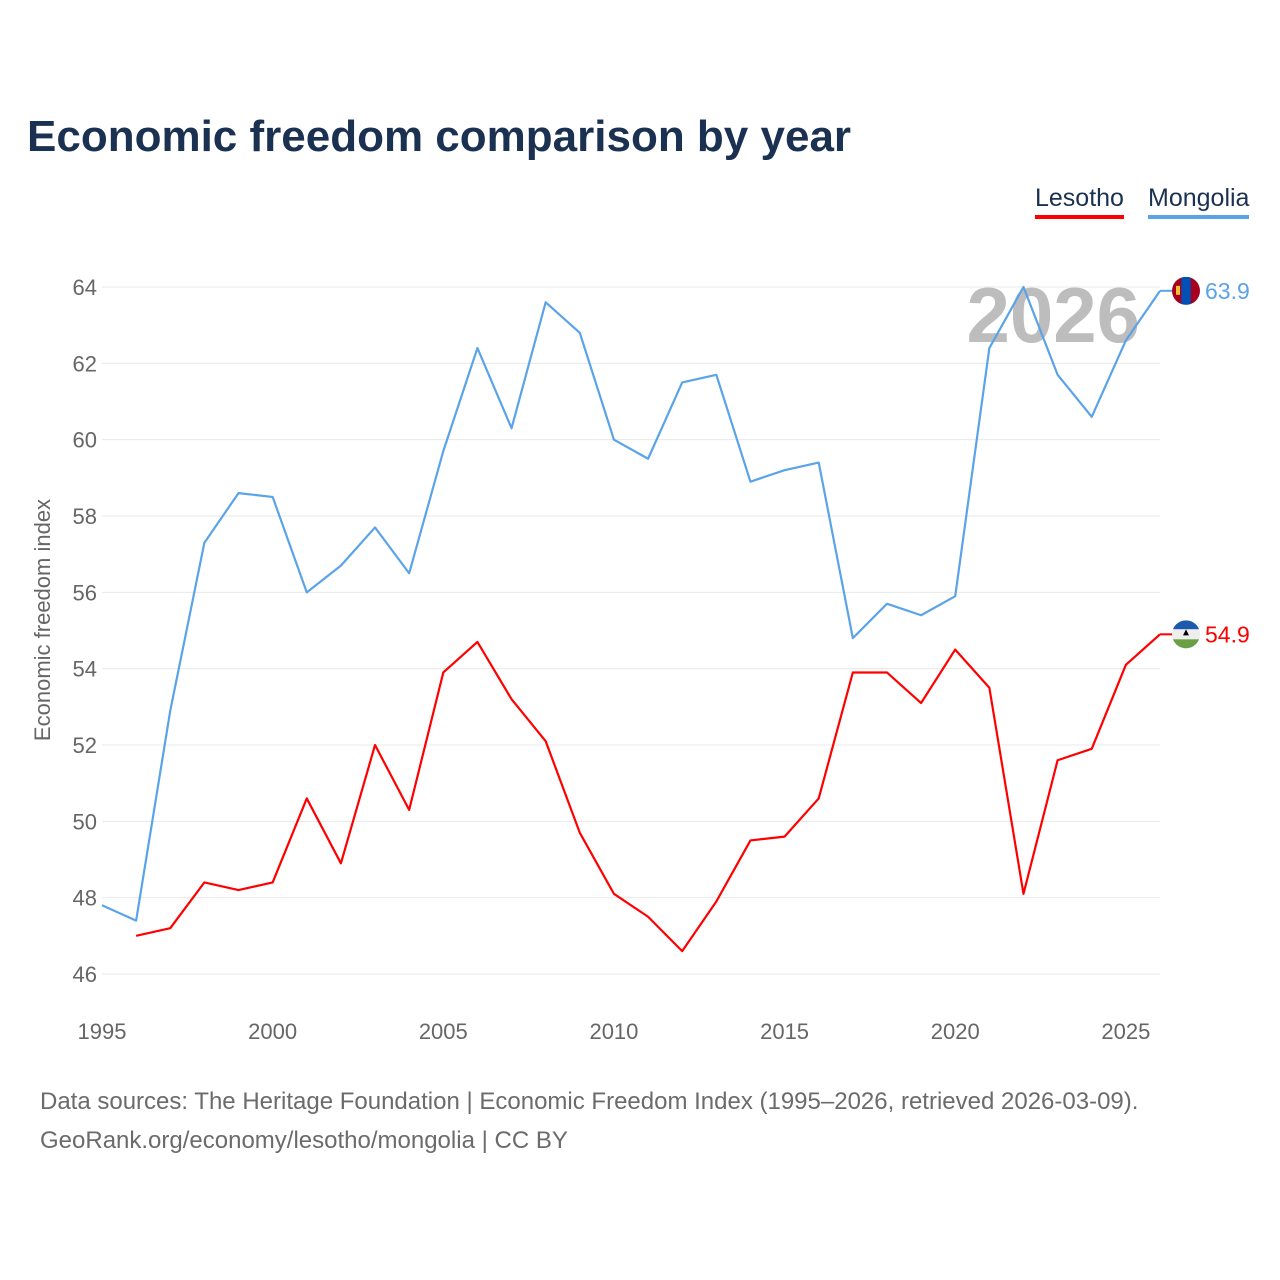 The image size is (1280, 1280). I want to click on y-tick-label: 62, so click(85, 363).